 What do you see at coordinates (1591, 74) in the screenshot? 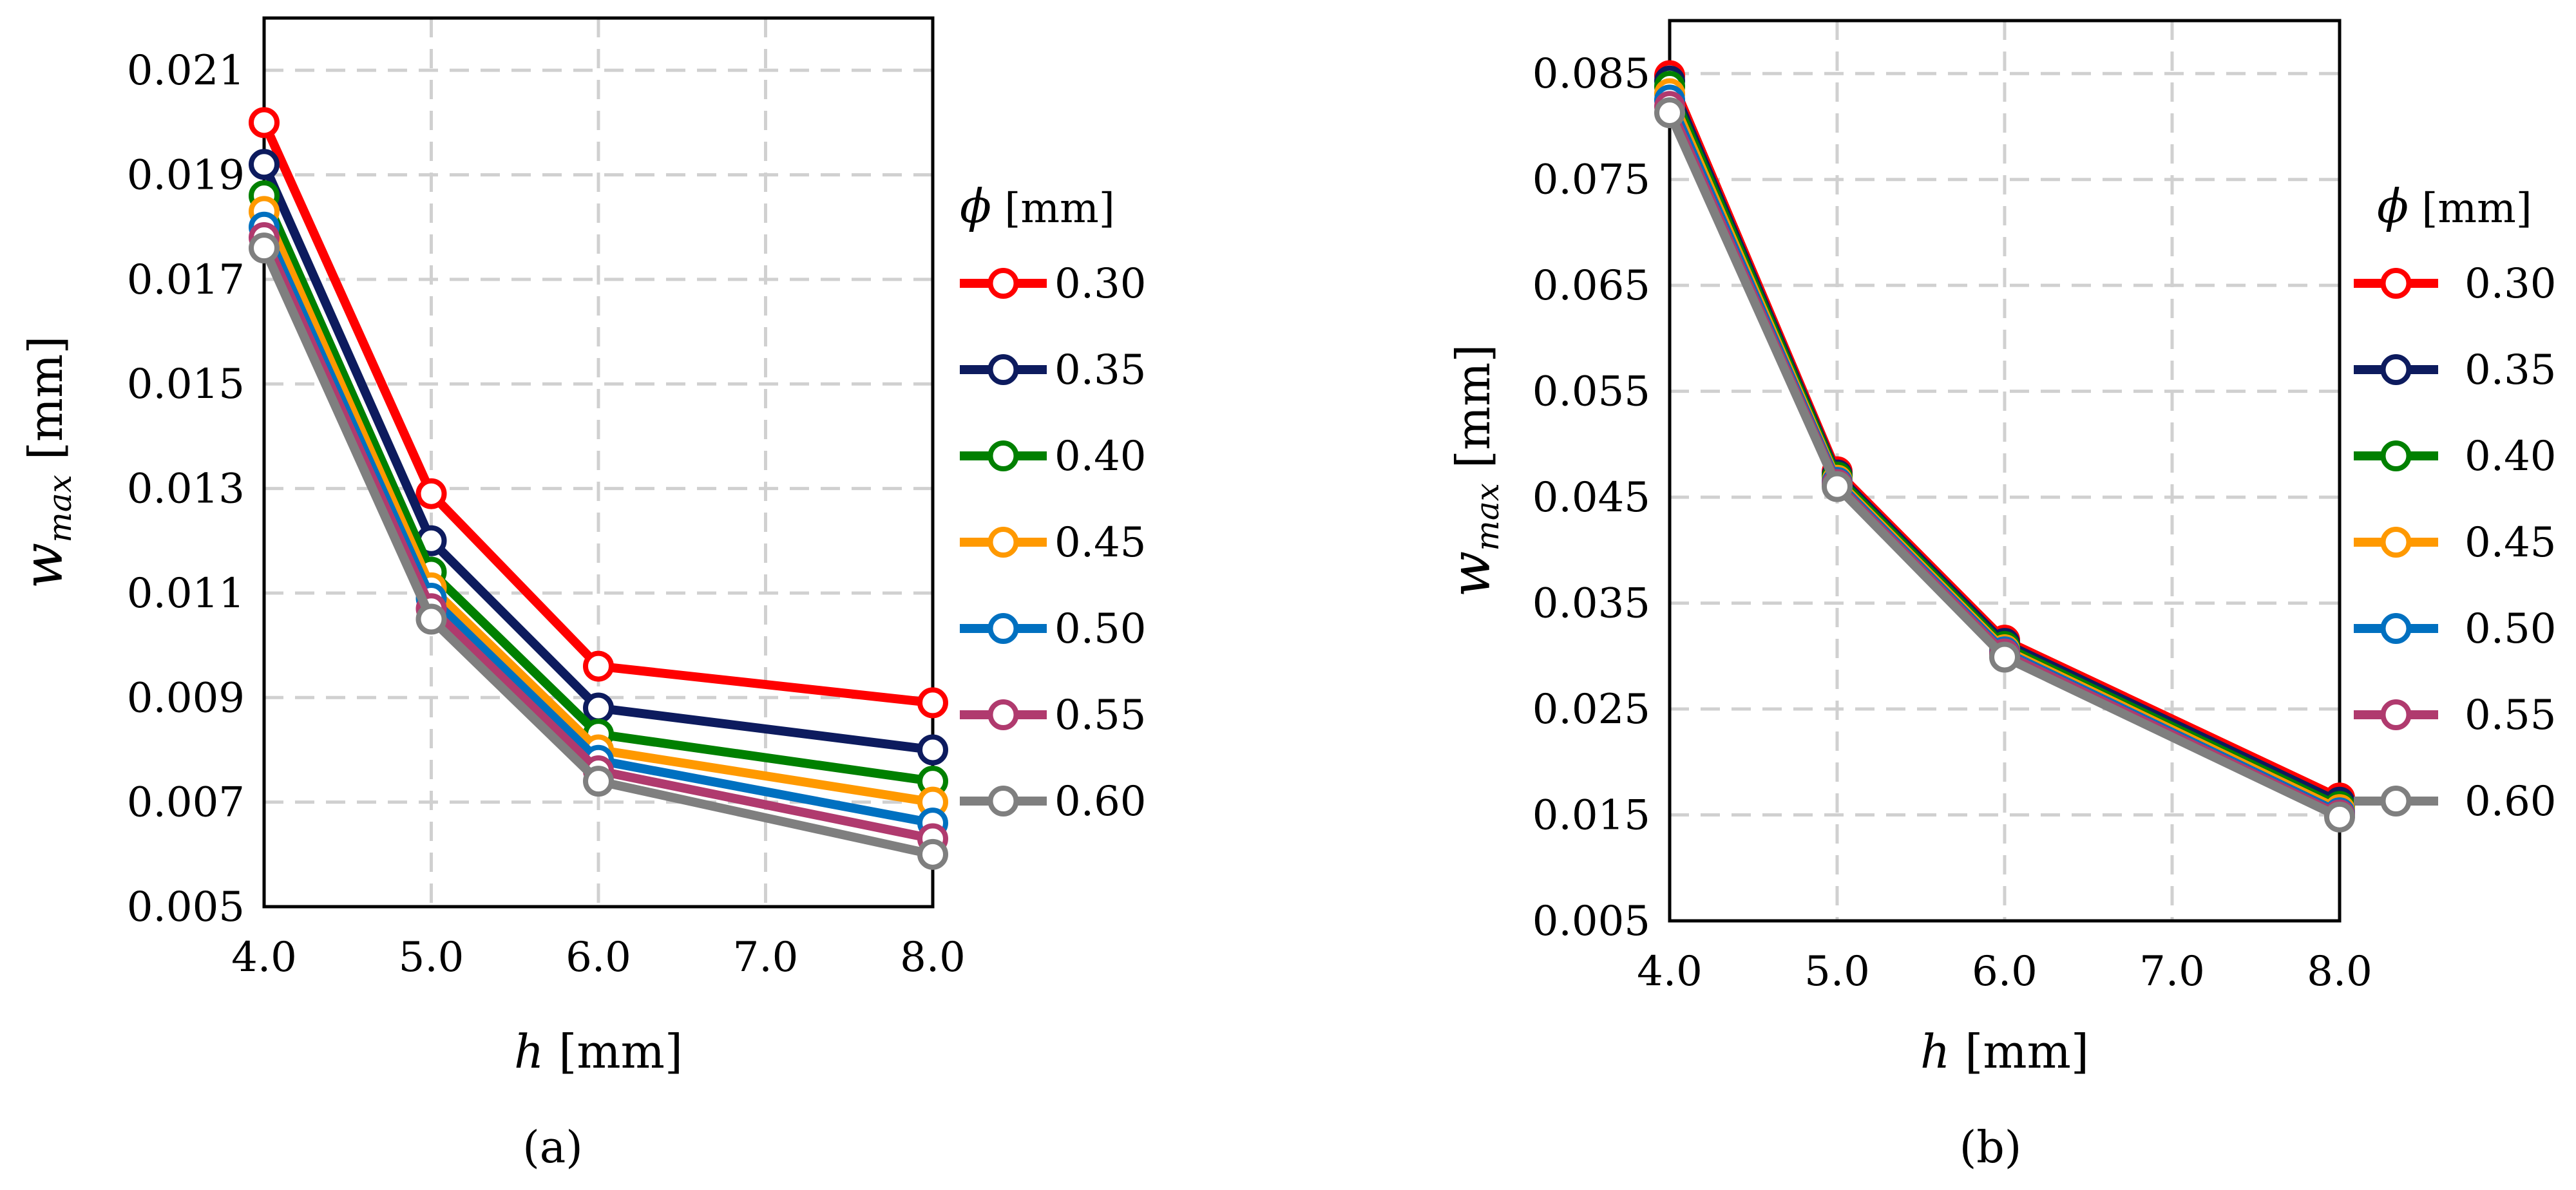
I see `y-tick-label: 0.085` at bounding box center [1591, 74].